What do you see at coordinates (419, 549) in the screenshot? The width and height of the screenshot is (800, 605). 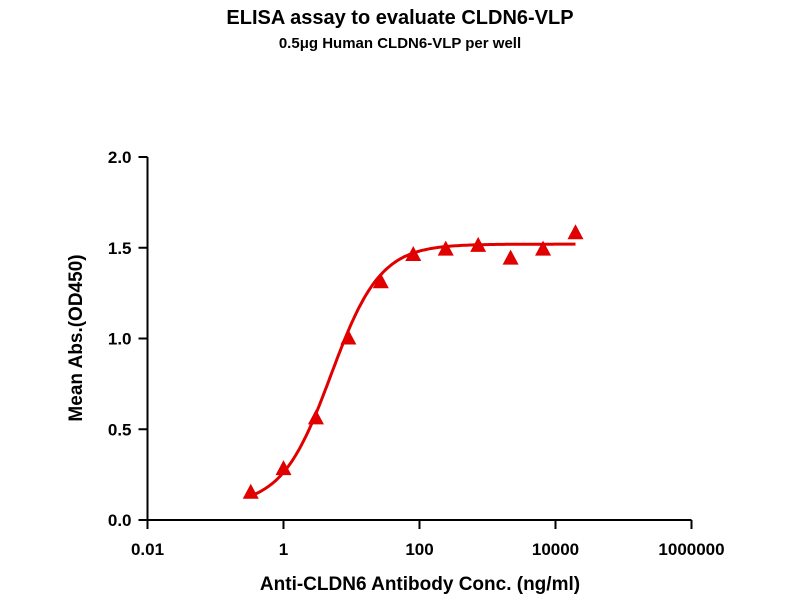 I see `x-tick-label: 100` at bounding box center [419, 549].